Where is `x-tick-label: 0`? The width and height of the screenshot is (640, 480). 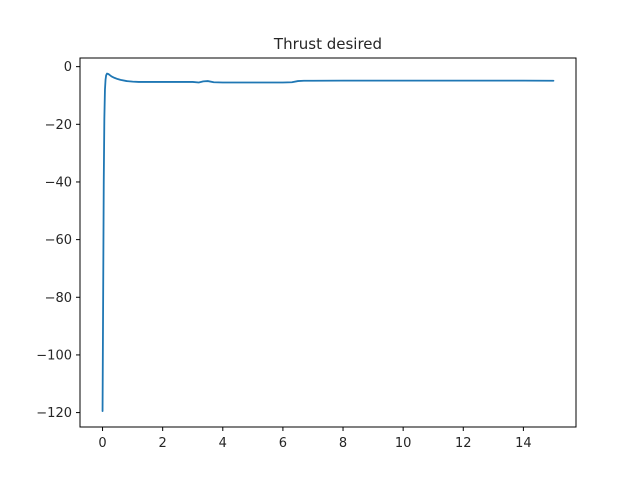
x-tick-label: 0 is located at coordinates (102, 443).